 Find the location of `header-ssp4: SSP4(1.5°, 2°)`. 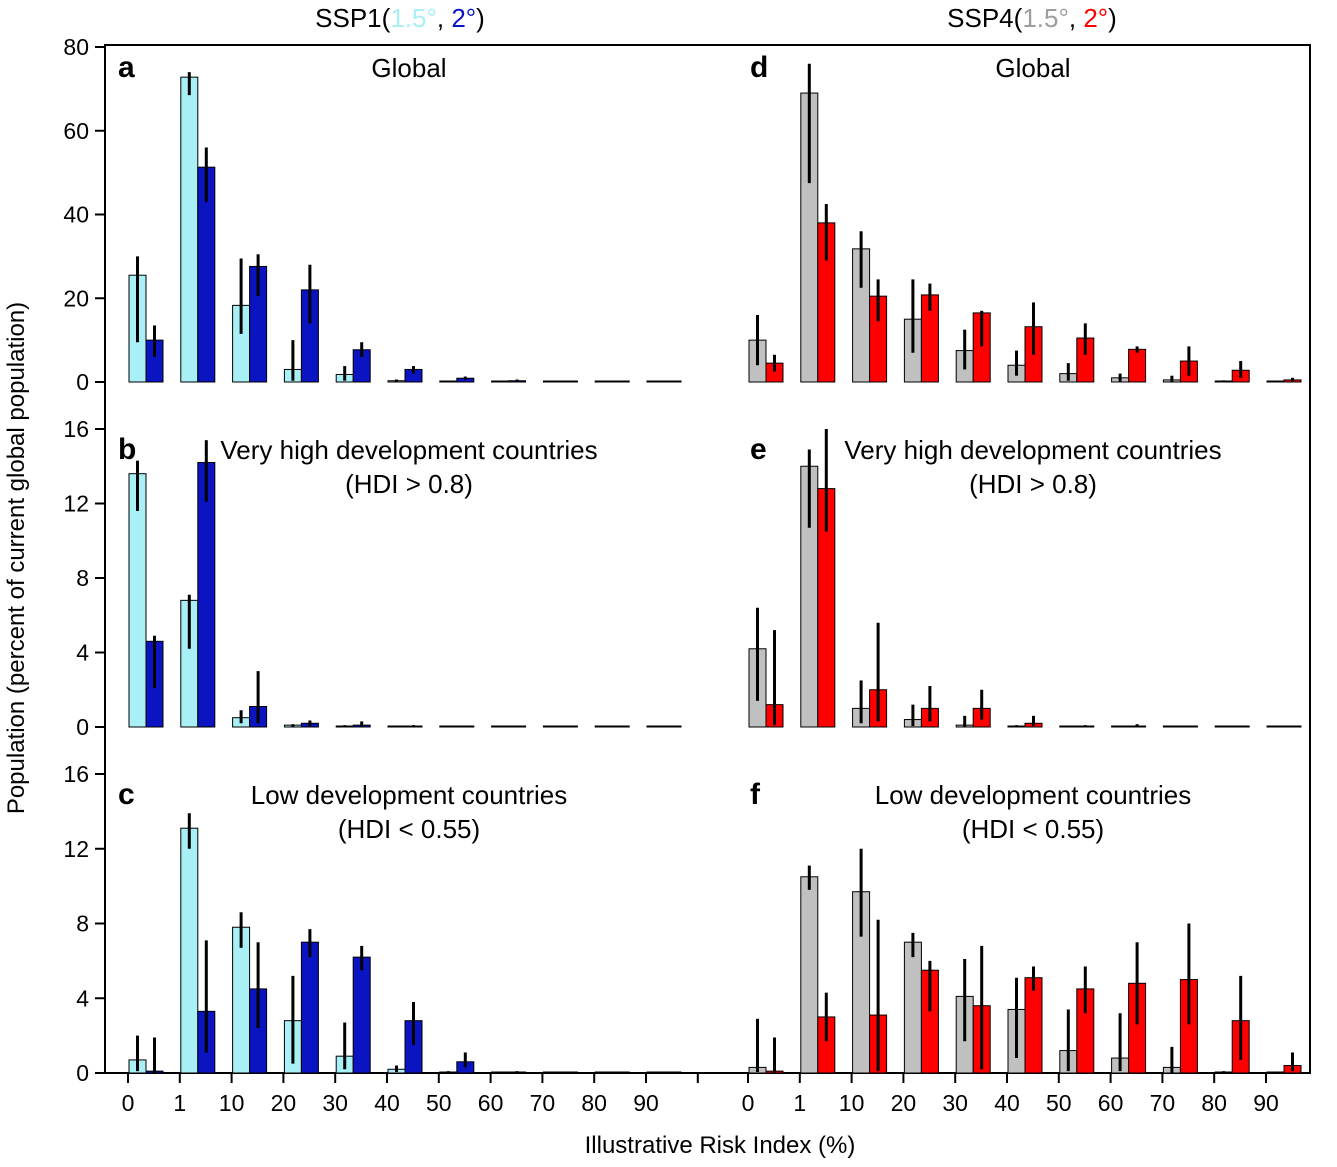

header-ssp4: SSP4(1.5°, 2°) is located at coordinates (1032, 18).